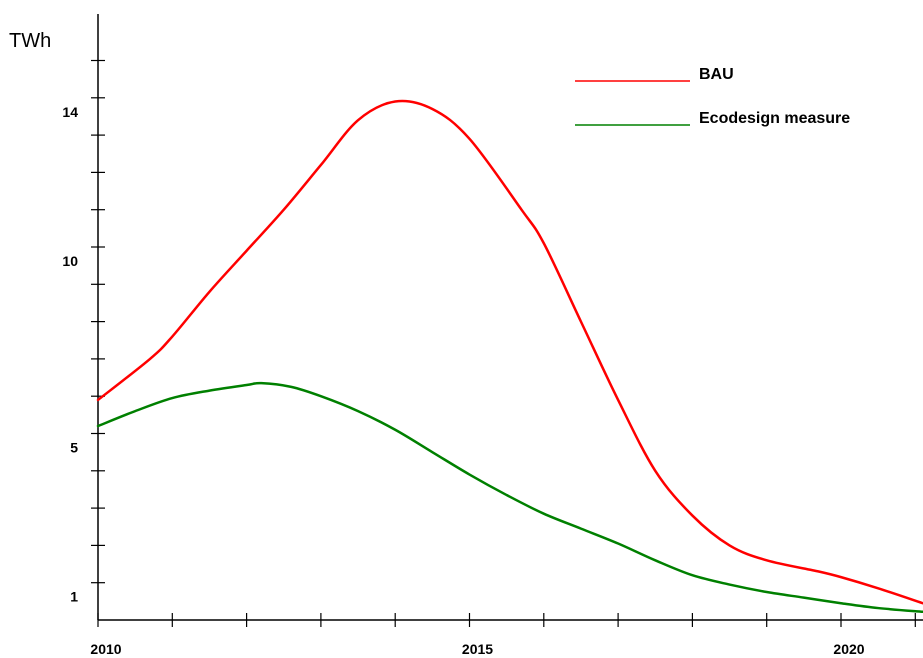  Describe the element at coordinates (506, 620) in the screenshot. I see `x-axis-ticks` at that location.